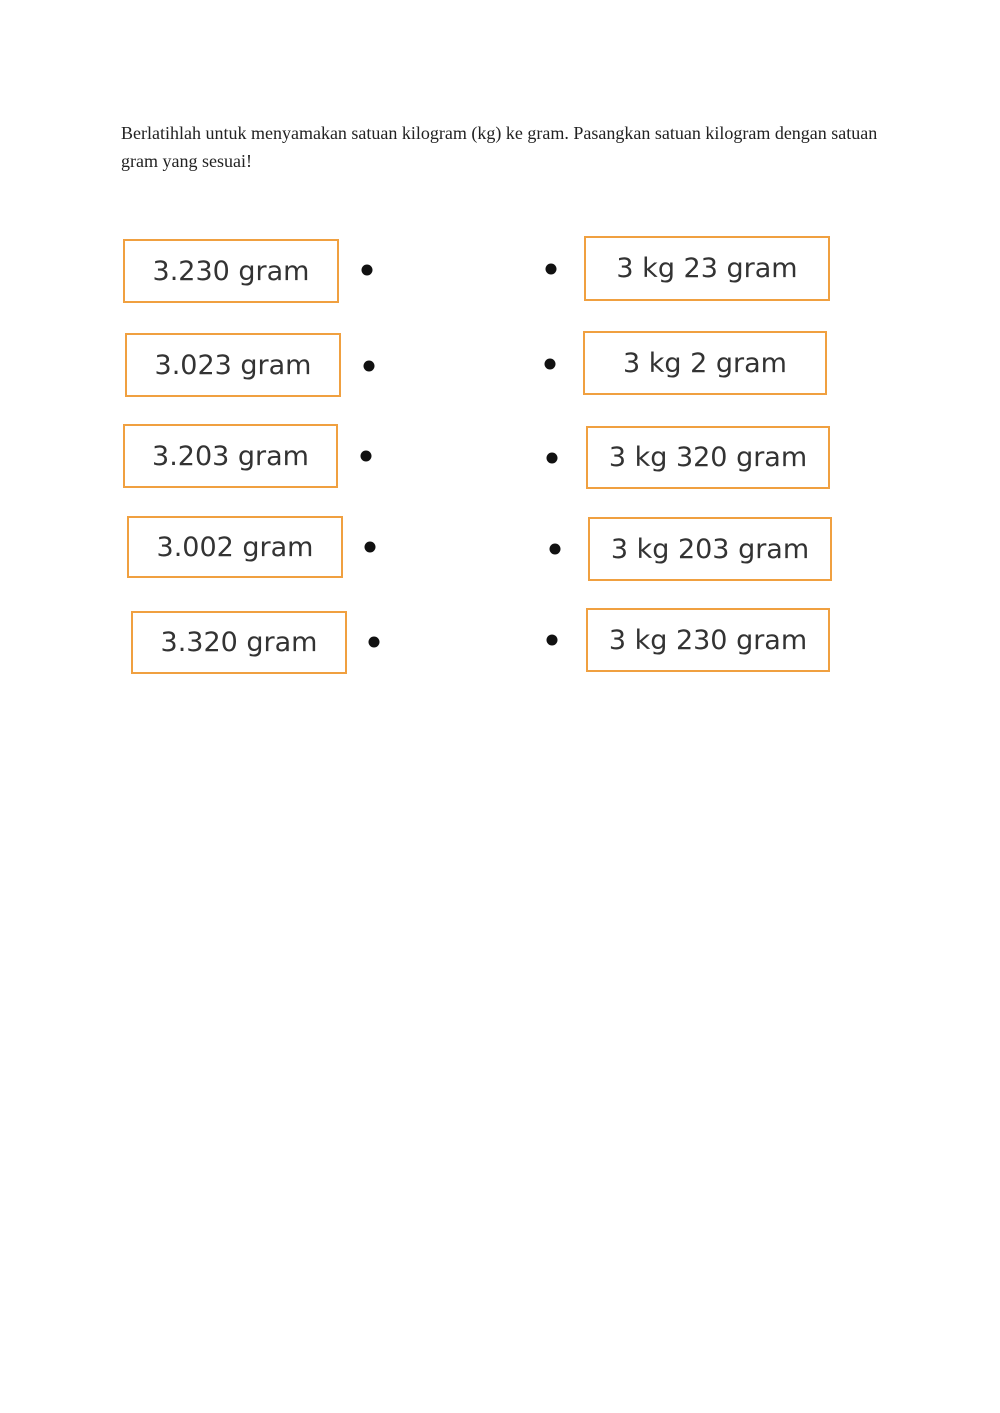  I want to click on right-item-box: 3 kg 23 gram, so click(707, 268).